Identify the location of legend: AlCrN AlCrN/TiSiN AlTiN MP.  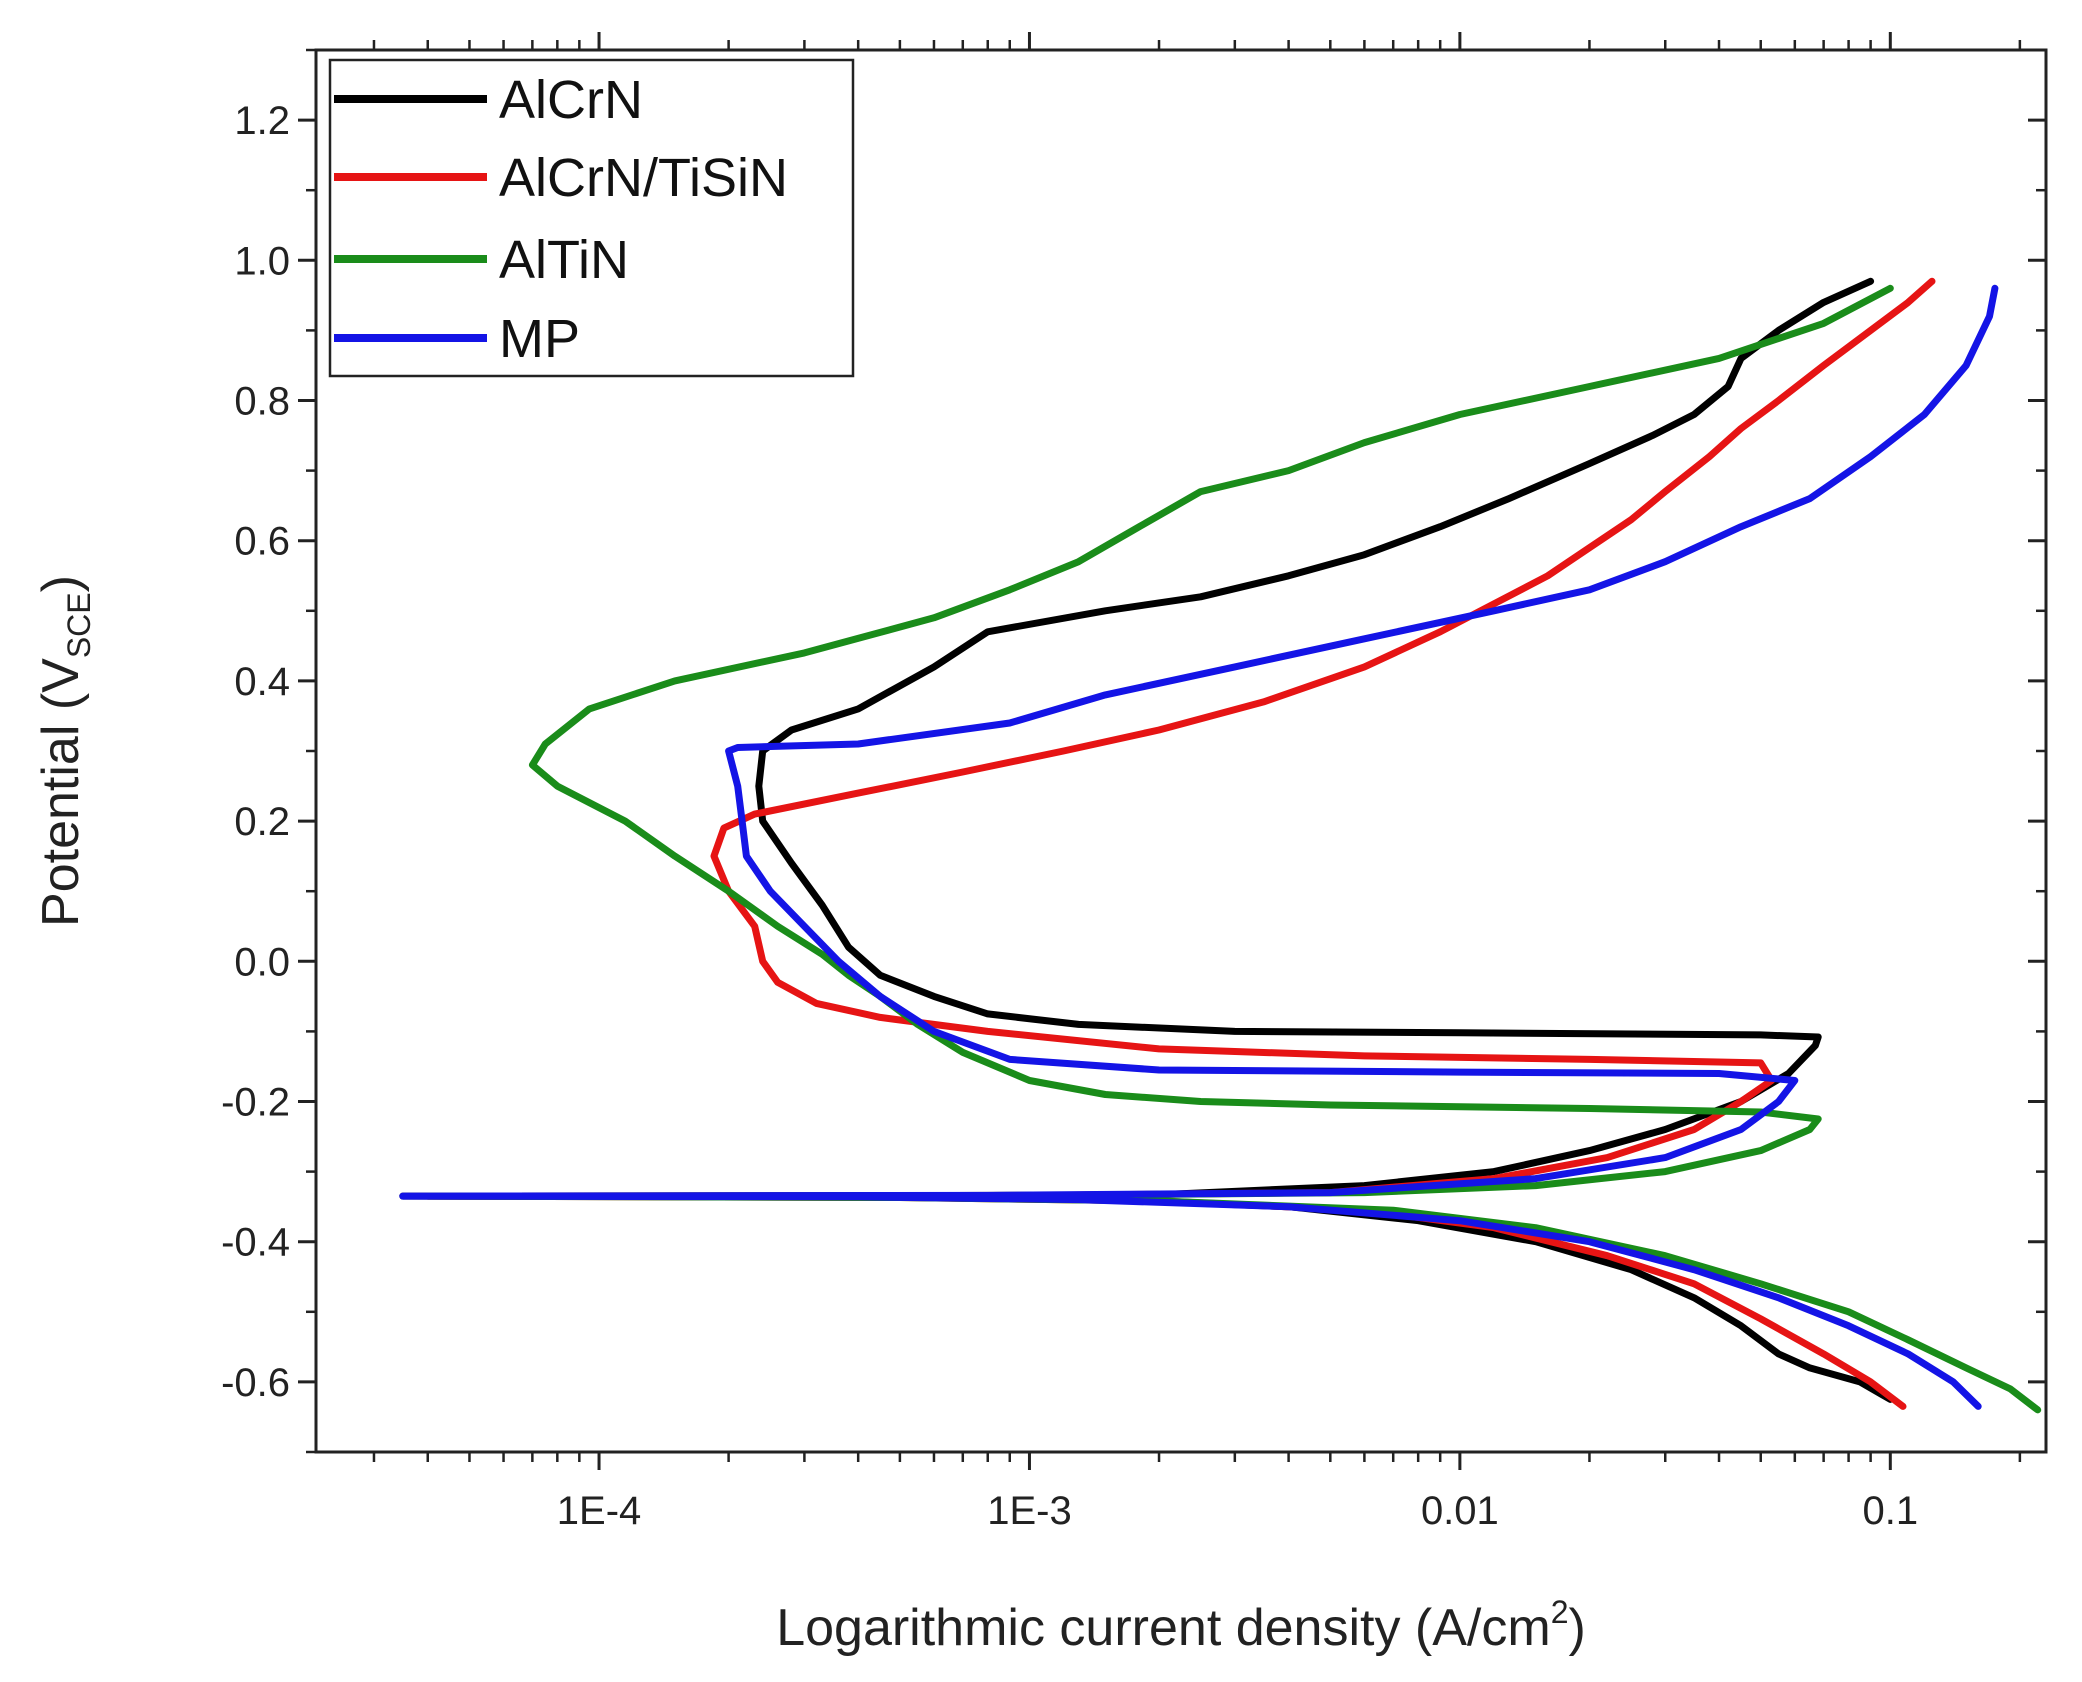
(591, 218).